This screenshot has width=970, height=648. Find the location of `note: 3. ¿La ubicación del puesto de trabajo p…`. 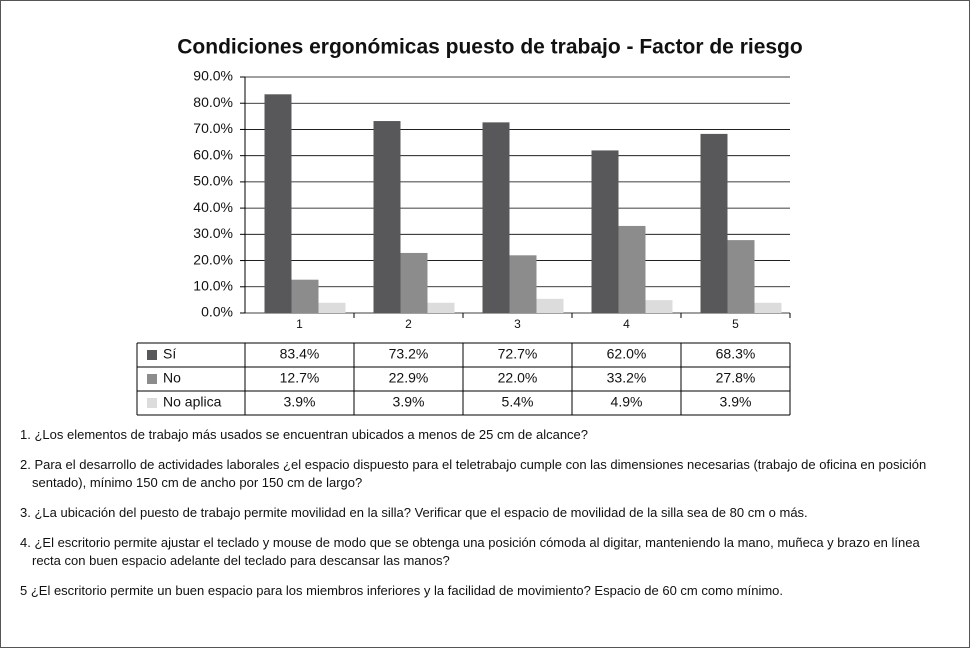

note: 3. ¿La ubicación del puesto de trabajo p… is located at coordinates (414, 512).